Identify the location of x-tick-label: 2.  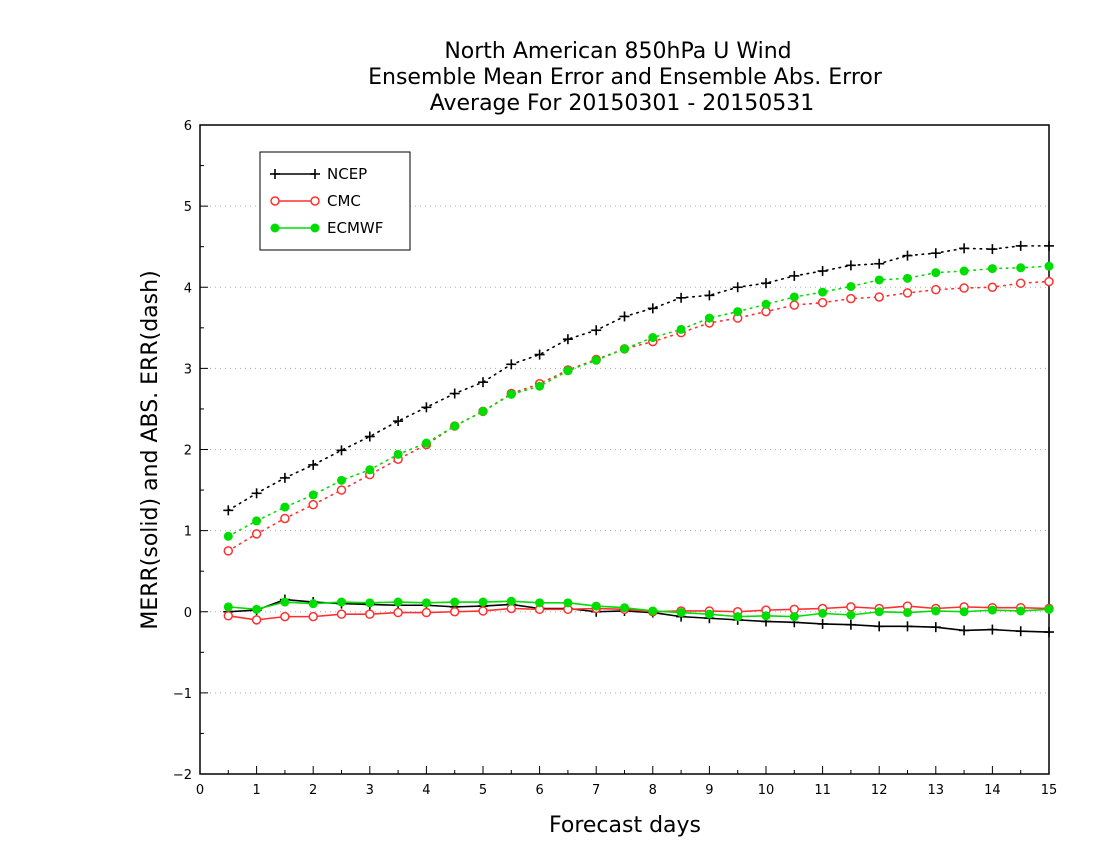
(313, 790).